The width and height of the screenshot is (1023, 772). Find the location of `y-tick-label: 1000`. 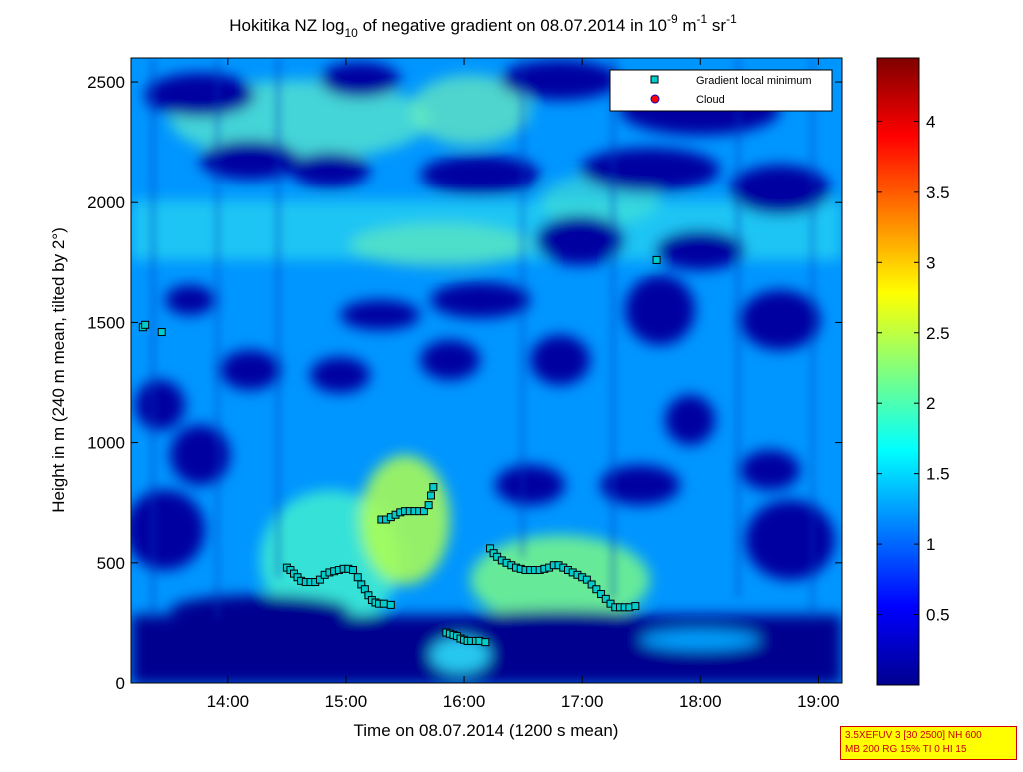

y-tick-label: 1000 is located at coordinates (106, 443).